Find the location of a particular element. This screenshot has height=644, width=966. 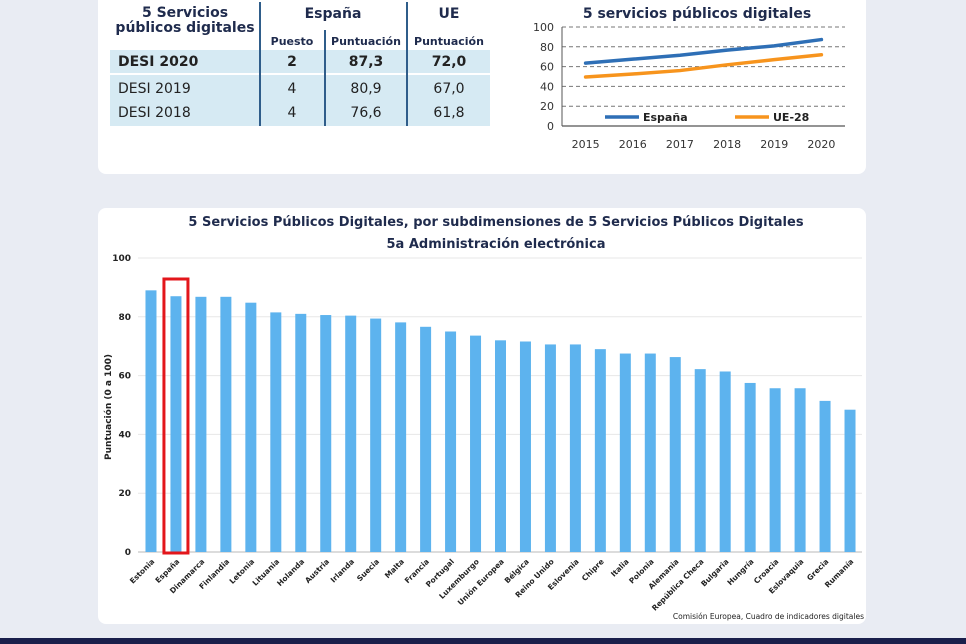

bar-chart-x-tick: Hungría is located at coordinates (740, 572).